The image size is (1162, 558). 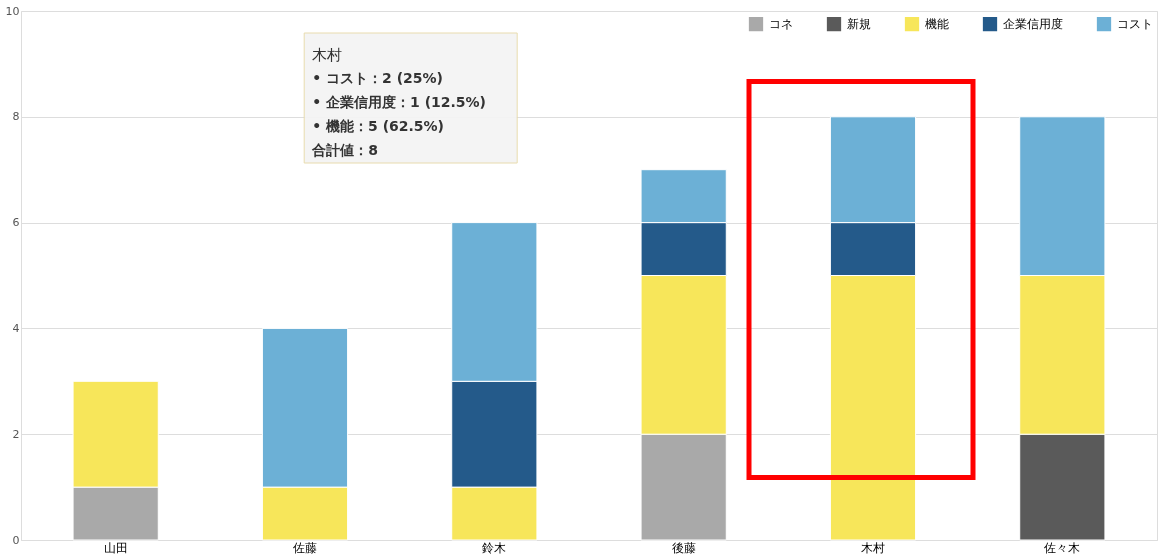 What do you see at coordinates (494, 547) in the screenshot?
I see `x-tick-label: 鈴木` at bounding box center [494, 547].